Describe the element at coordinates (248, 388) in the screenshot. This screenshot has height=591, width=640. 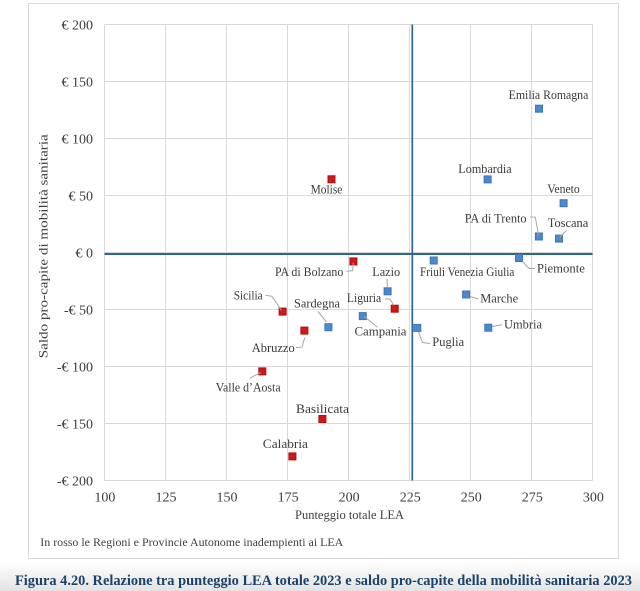
I see `svg-text: Valle d’Aosta` at that location.